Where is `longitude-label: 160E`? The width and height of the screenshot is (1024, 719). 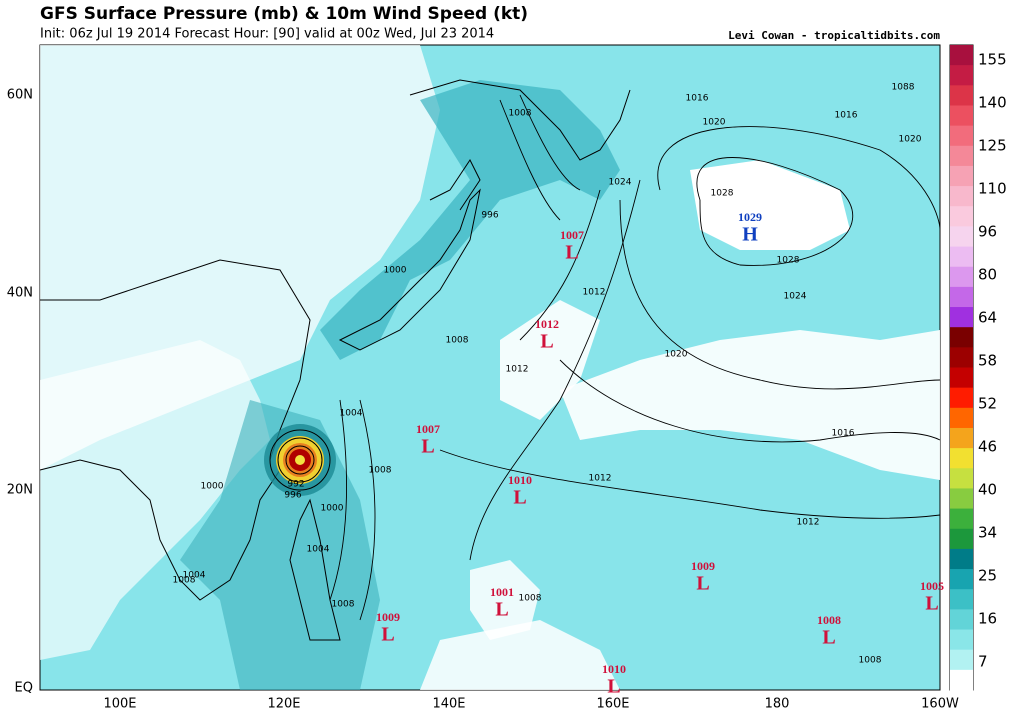 longitude-label: 160E is located at coordinates (612, 704).